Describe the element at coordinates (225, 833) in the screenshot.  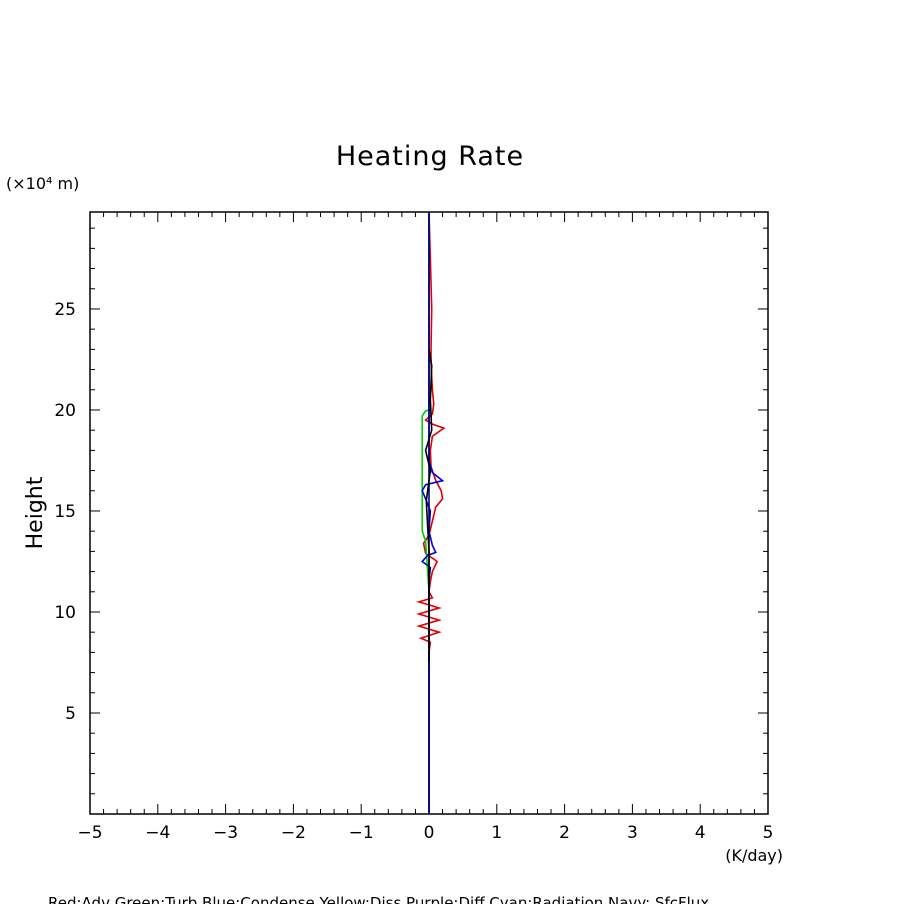
I see `x-tick-label: −3` at that location.